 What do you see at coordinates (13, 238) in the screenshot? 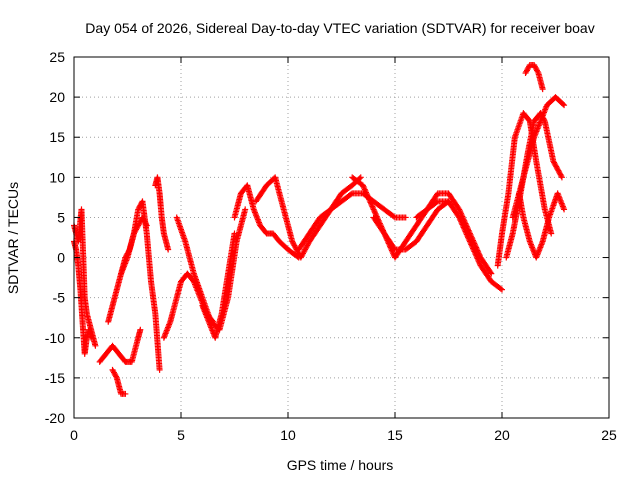
I see `y-axis-label: SDTVAR / TECUs` at bounding box center [13, 238].